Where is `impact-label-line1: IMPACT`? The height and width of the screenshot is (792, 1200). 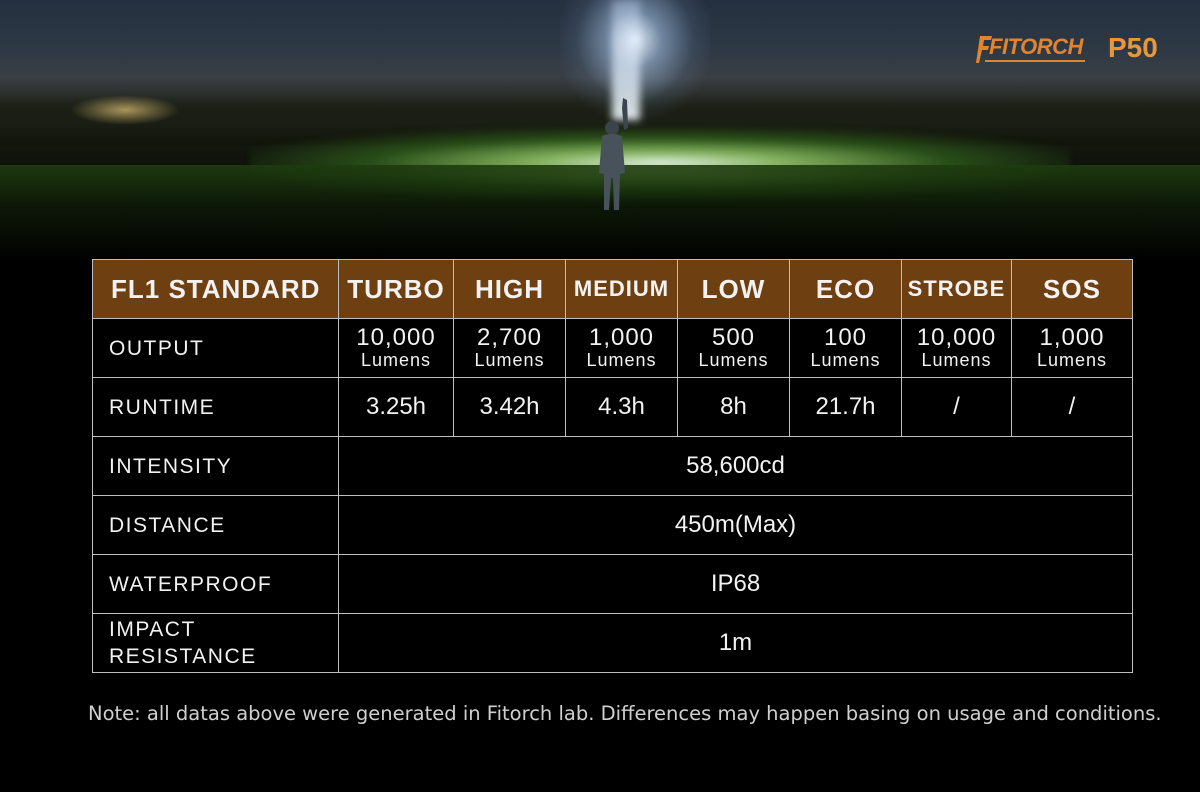 impact-label-line1: IMPACT is located at coordinates (152, 629).